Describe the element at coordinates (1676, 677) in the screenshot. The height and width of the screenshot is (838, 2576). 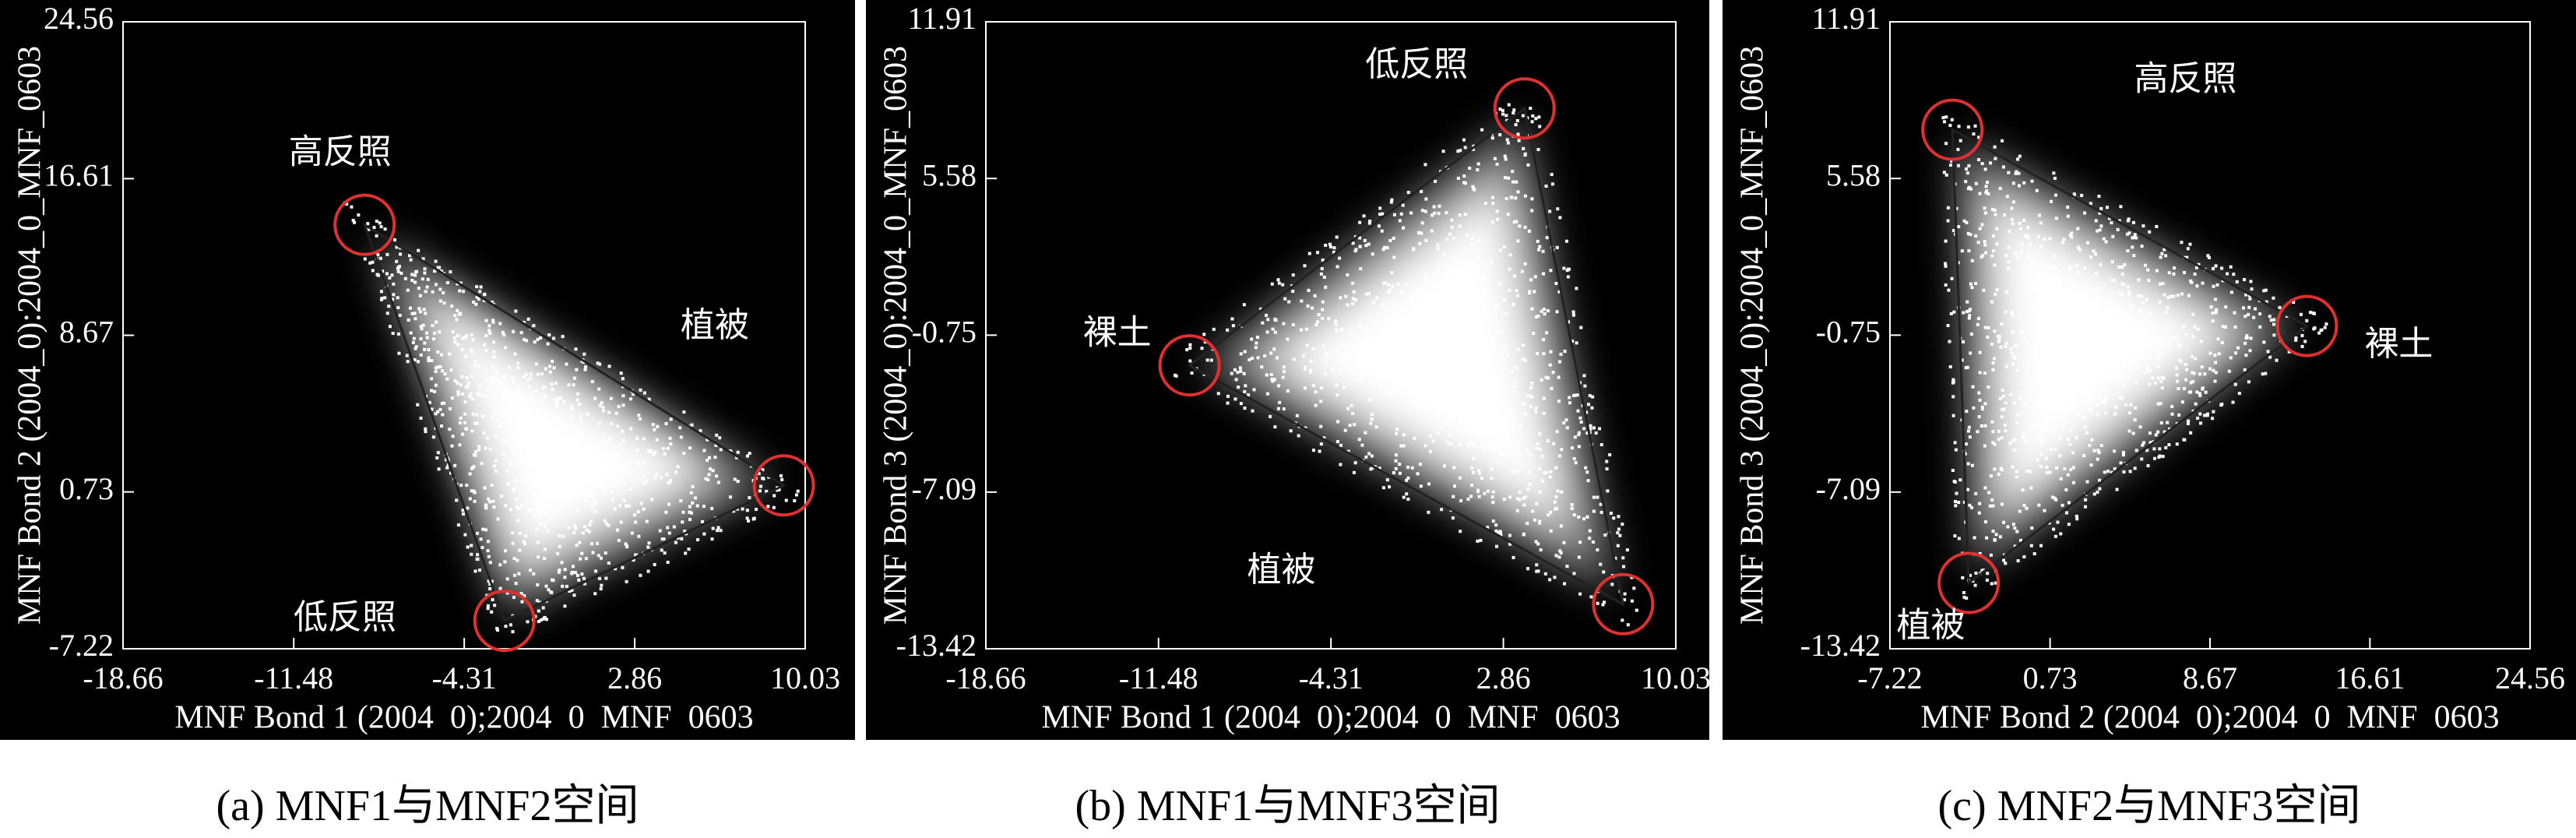
I see `x-tick-label: 10.03` at that location.